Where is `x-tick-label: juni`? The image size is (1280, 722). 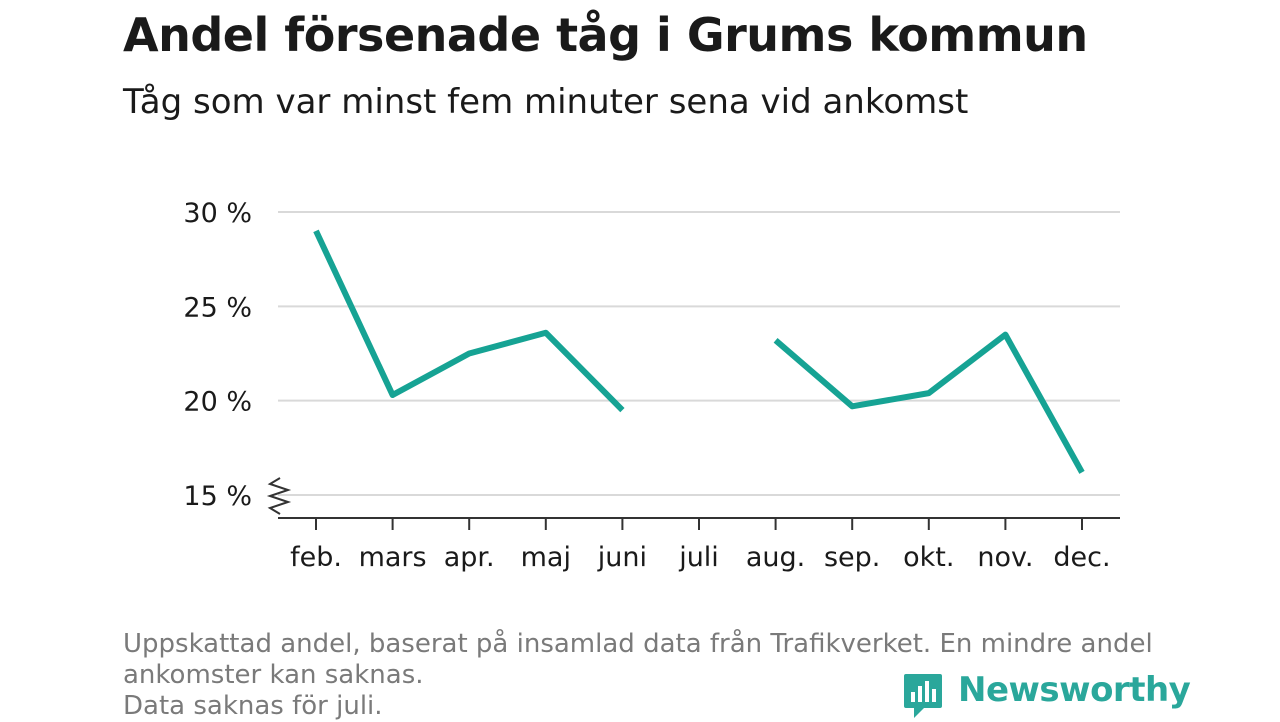
x-tick-label: juni is located at coordinates (622, 557).